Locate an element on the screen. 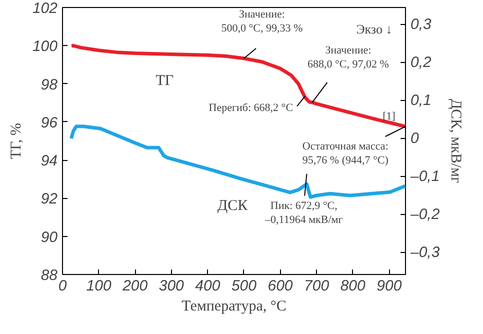 The image size is (483, 334). x-tick-label: 300 is located at coordinates (171, 286).